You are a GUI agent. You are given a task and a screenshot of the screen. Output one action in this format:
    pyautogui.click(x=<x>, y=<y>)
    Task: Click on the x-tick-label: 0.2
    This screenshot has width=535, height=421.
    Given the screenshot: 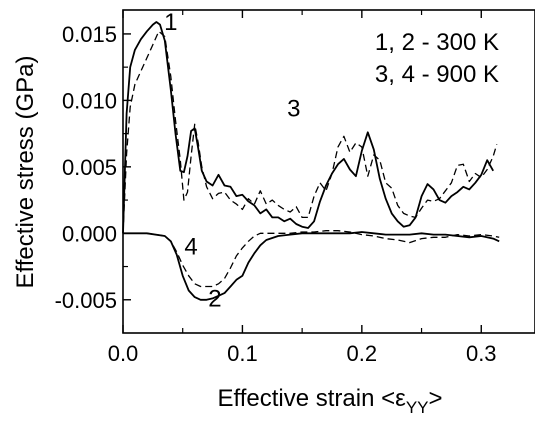 What is the action you would take?
    pyautogui.click(x=362, y=353)
    